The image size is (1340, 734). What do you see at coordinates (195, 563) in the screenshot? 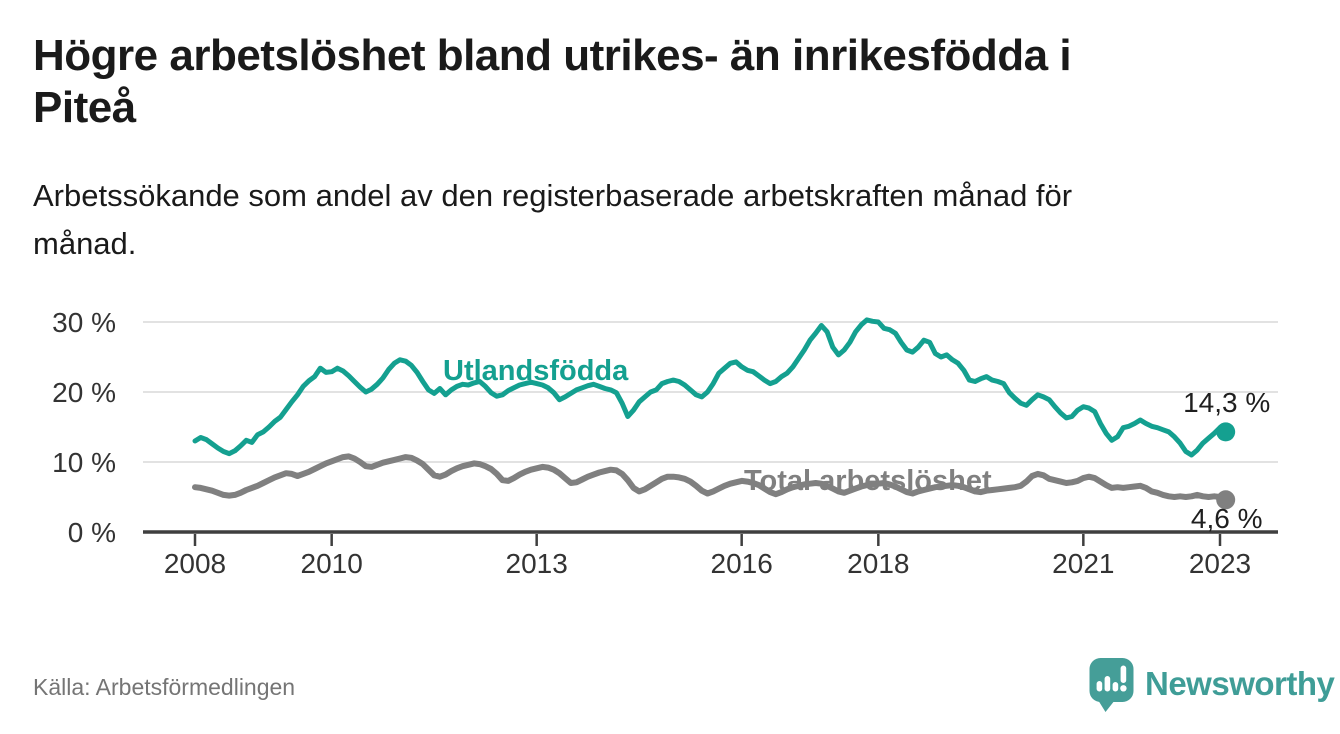
I see `x-tick-label-2008: 2008` at bounding box center [195, 563].